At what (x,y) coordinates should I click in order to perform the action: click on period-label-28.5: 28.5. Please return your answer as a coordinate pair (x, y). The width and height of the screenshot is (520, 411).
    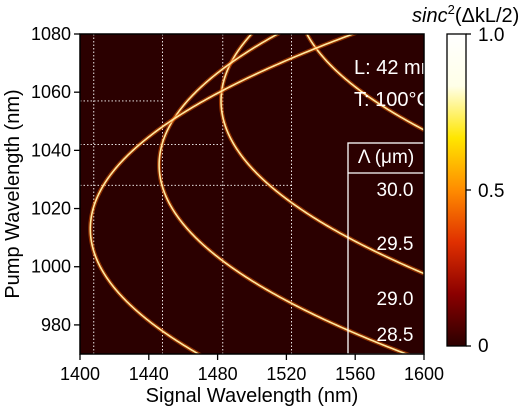
    Looking at the image, I should click on (395, 335).